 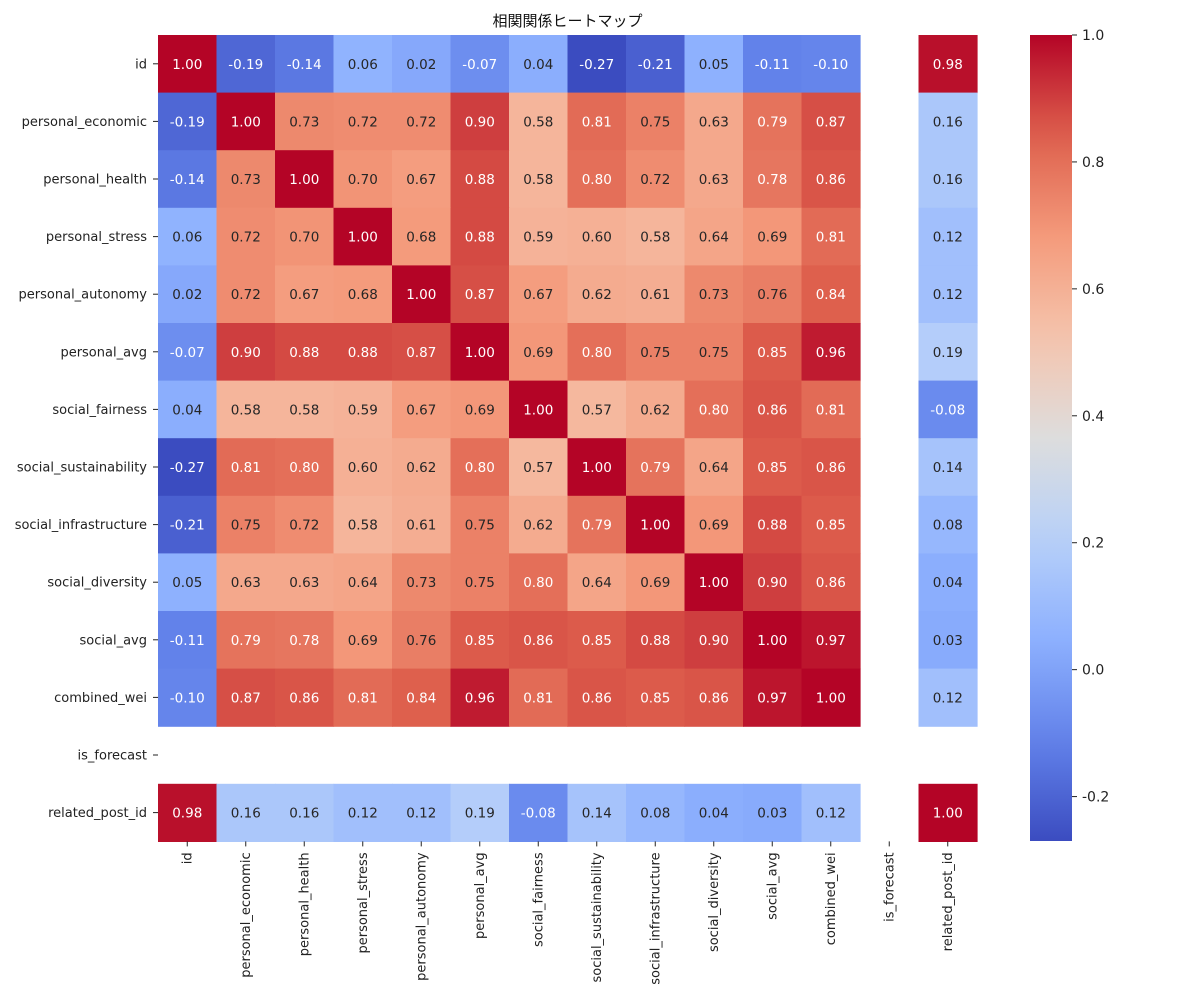 What do you see at coordinates (1093, 163) in the screenshot?
I see `colorbar-tick-label: 0.8` at bounding box center [1093, 163].